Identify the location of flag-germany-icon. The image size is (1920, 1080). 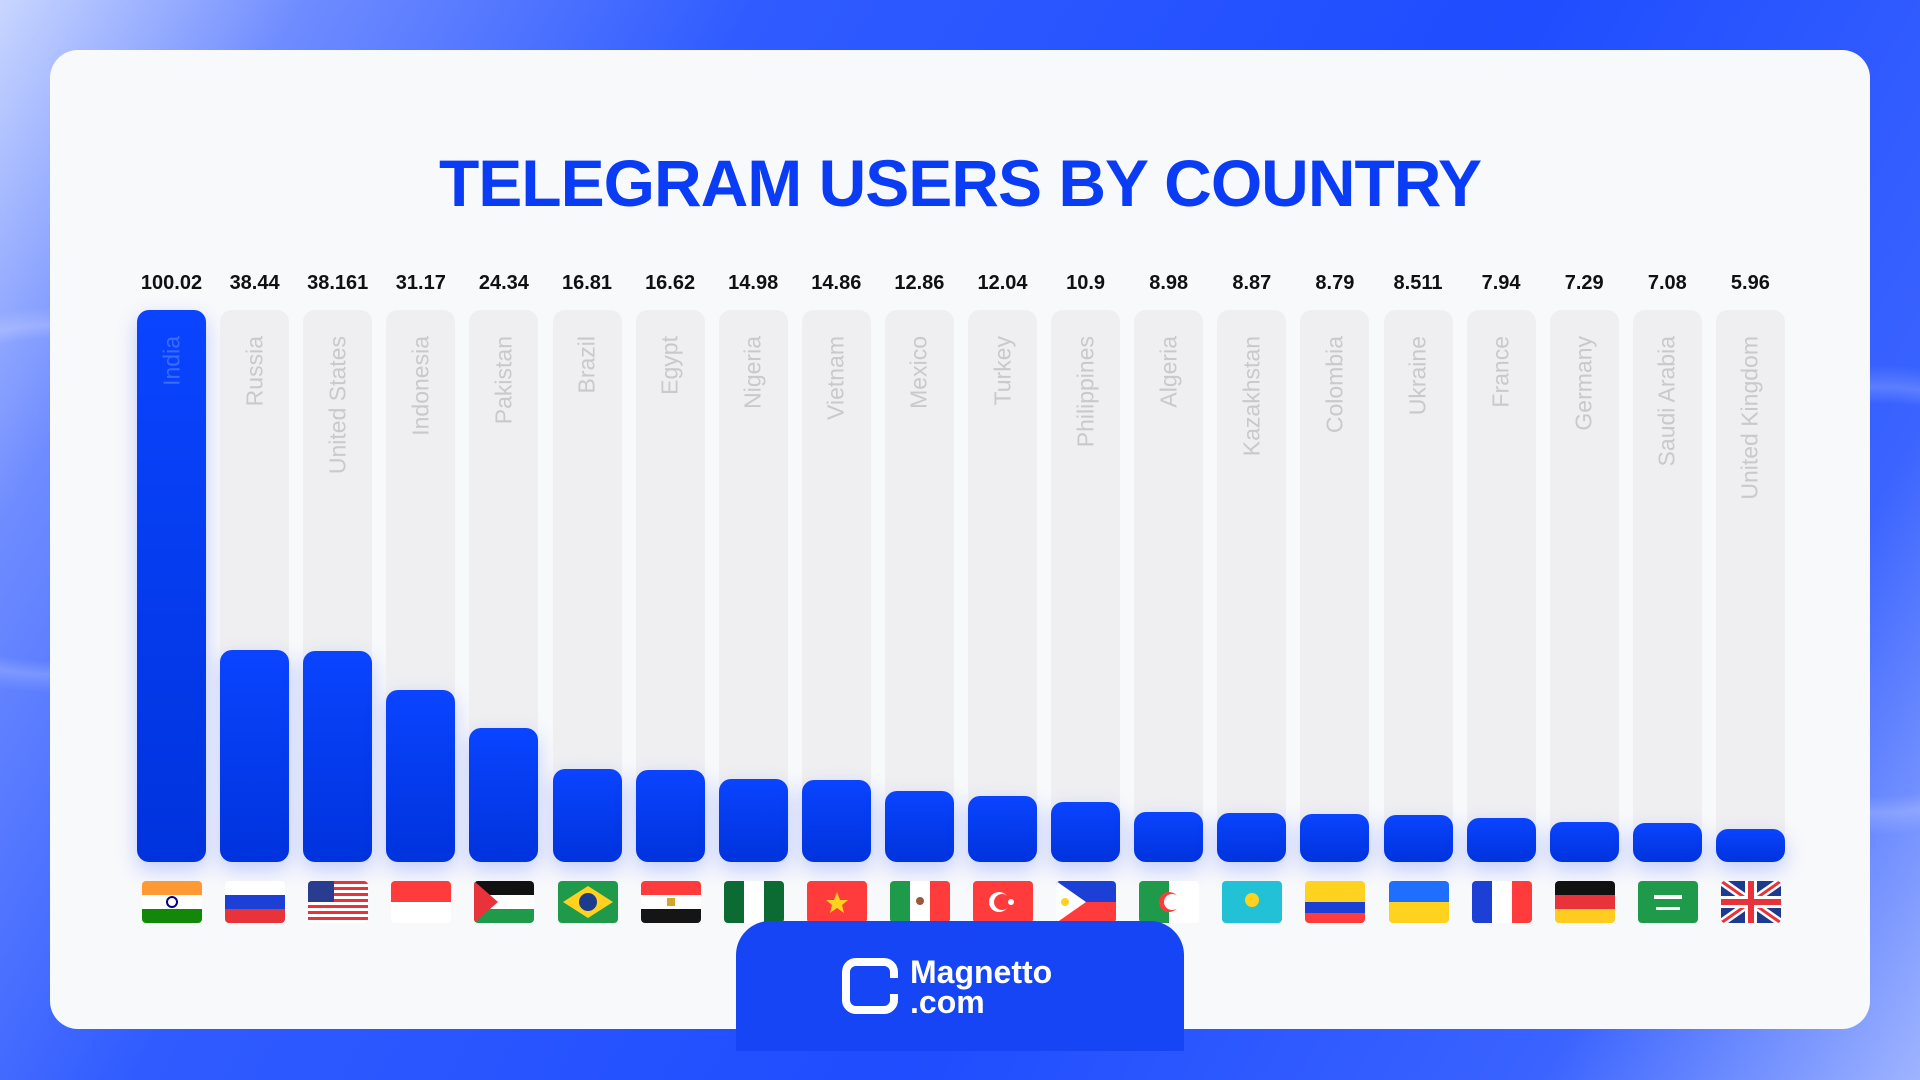
(1584, 902).